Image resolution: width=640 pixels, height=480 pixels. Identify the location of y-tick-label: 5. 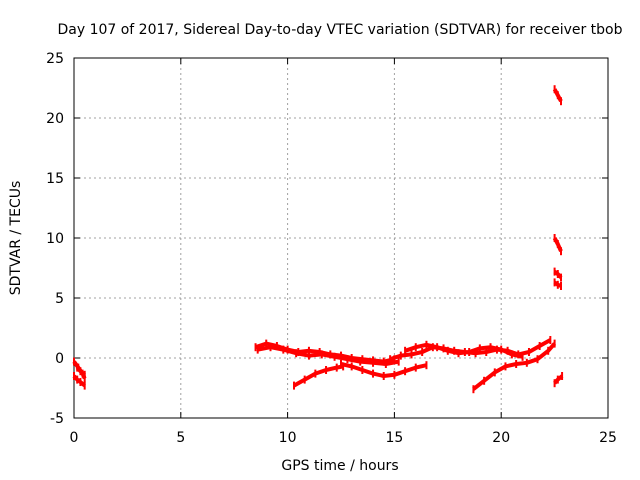
(59, 299).